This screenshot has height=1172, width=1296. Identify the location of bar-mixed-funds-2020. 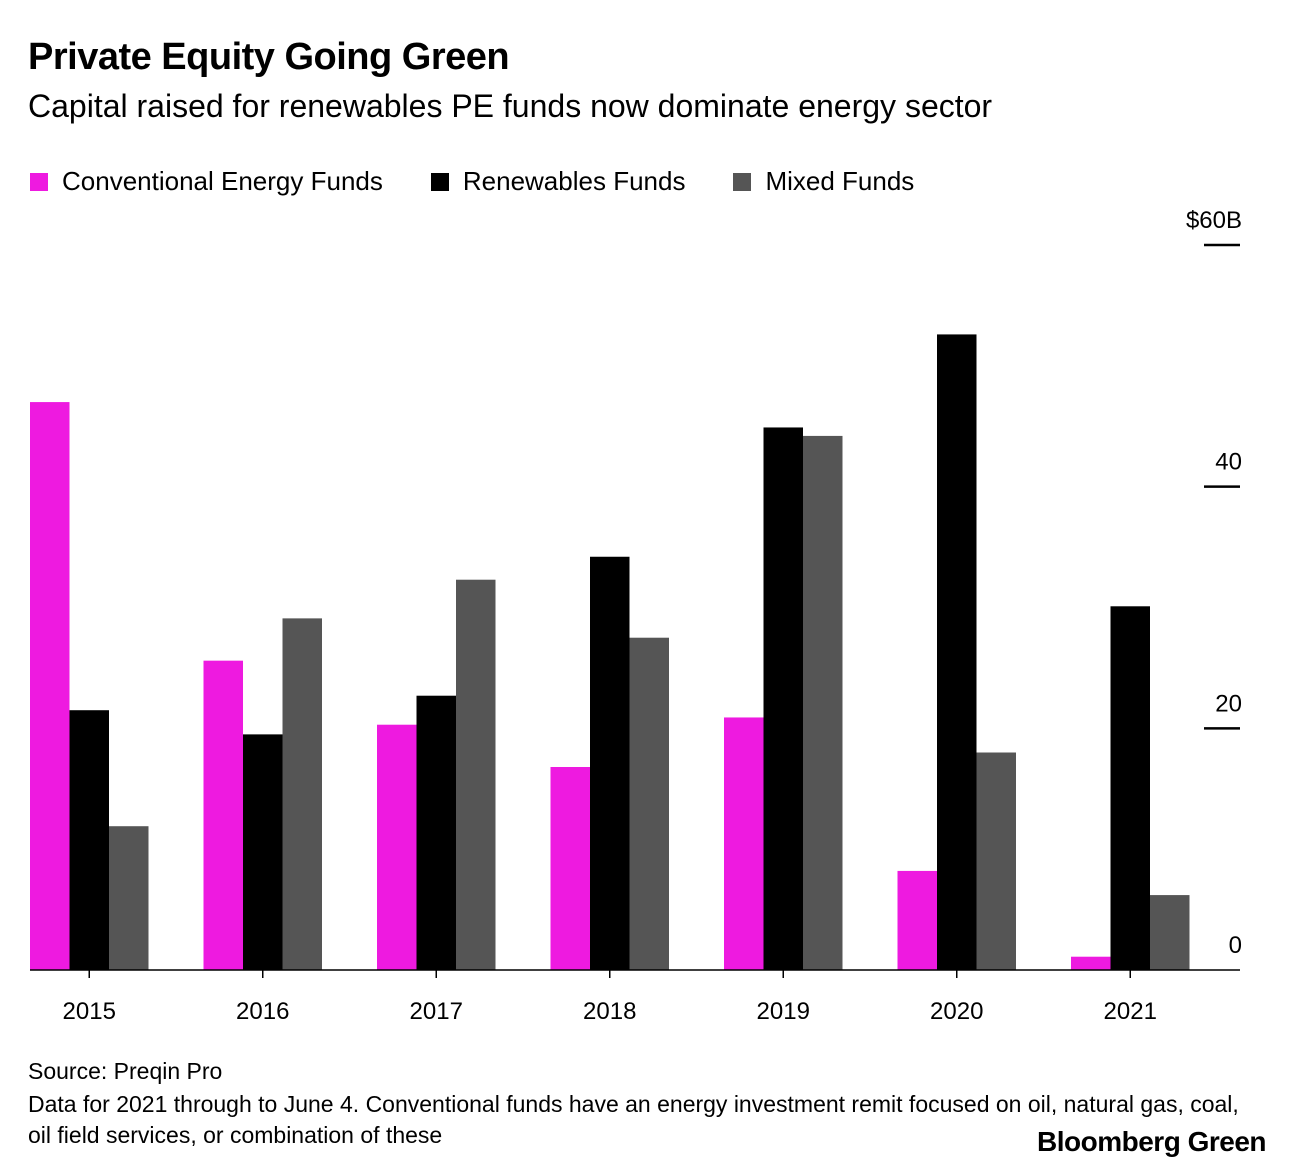
(996, 861).